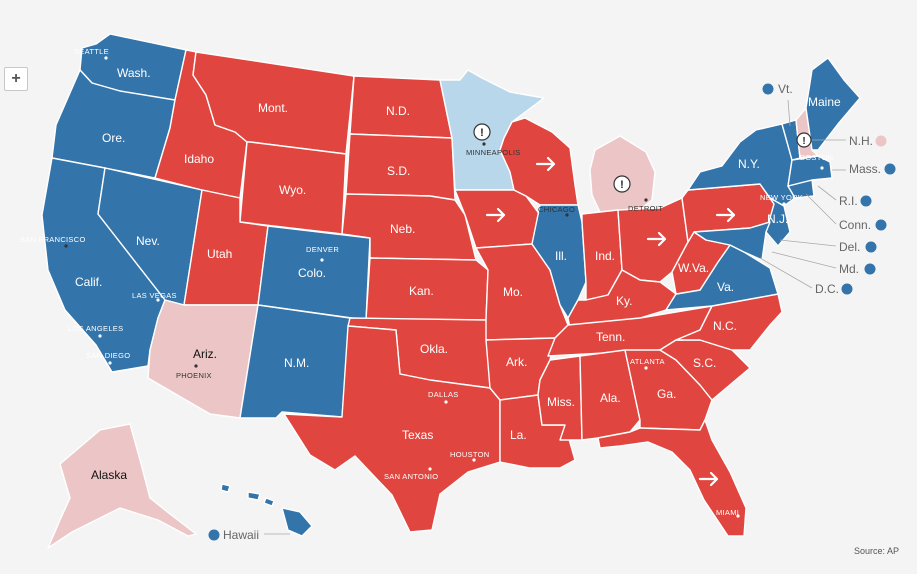 The image size is (917, 574). What do you see at coordinates (561, 256) in the screenshot?
I see `label-il: Ill.` at bounding box center [561, 256].